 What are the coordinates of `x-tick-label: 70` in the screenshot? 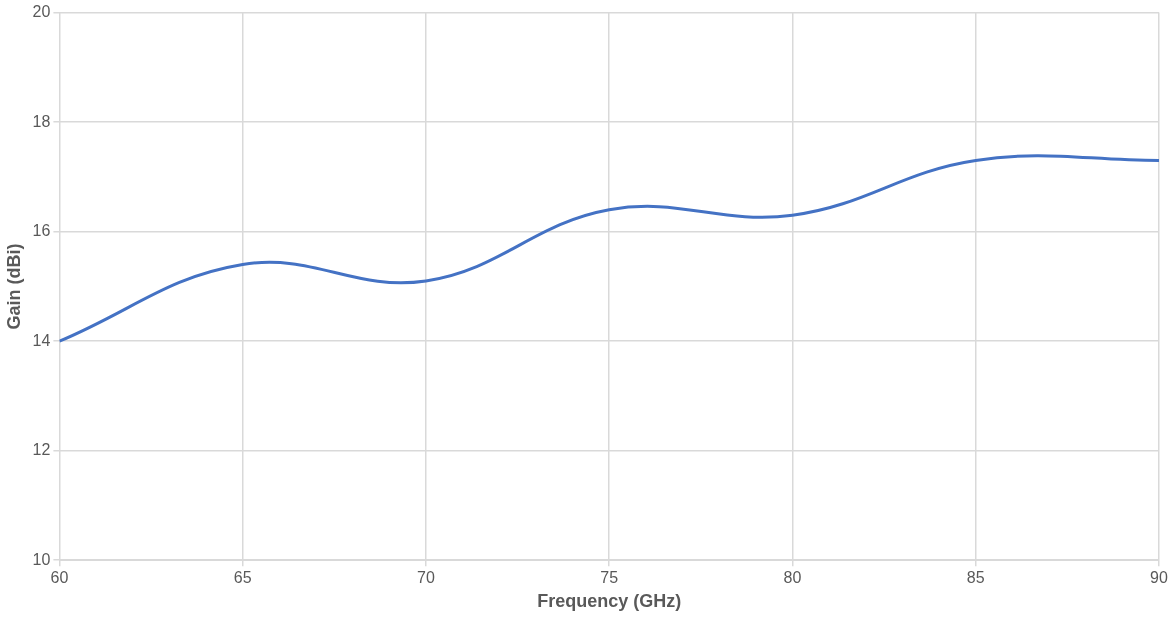 It's located at (426, 578).